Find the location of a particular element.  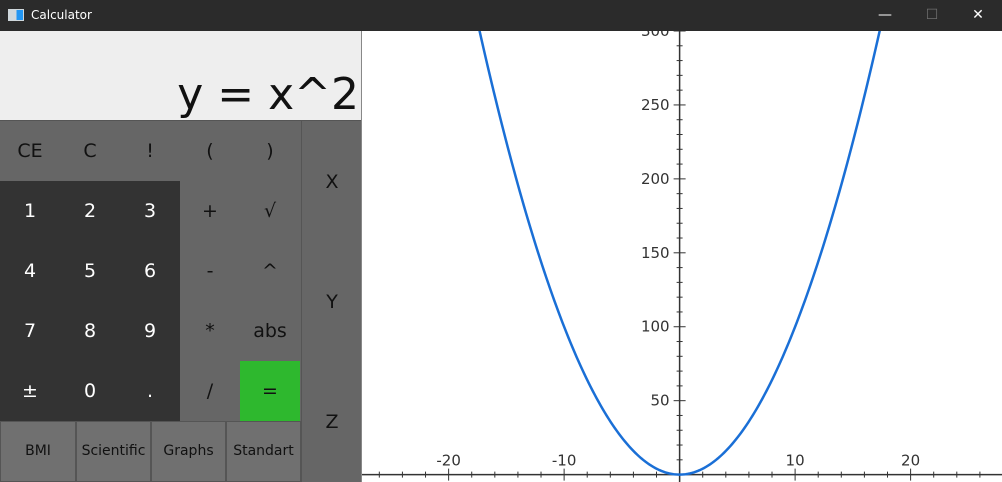

key-var-y: Y is located at coordinates (332, 302).